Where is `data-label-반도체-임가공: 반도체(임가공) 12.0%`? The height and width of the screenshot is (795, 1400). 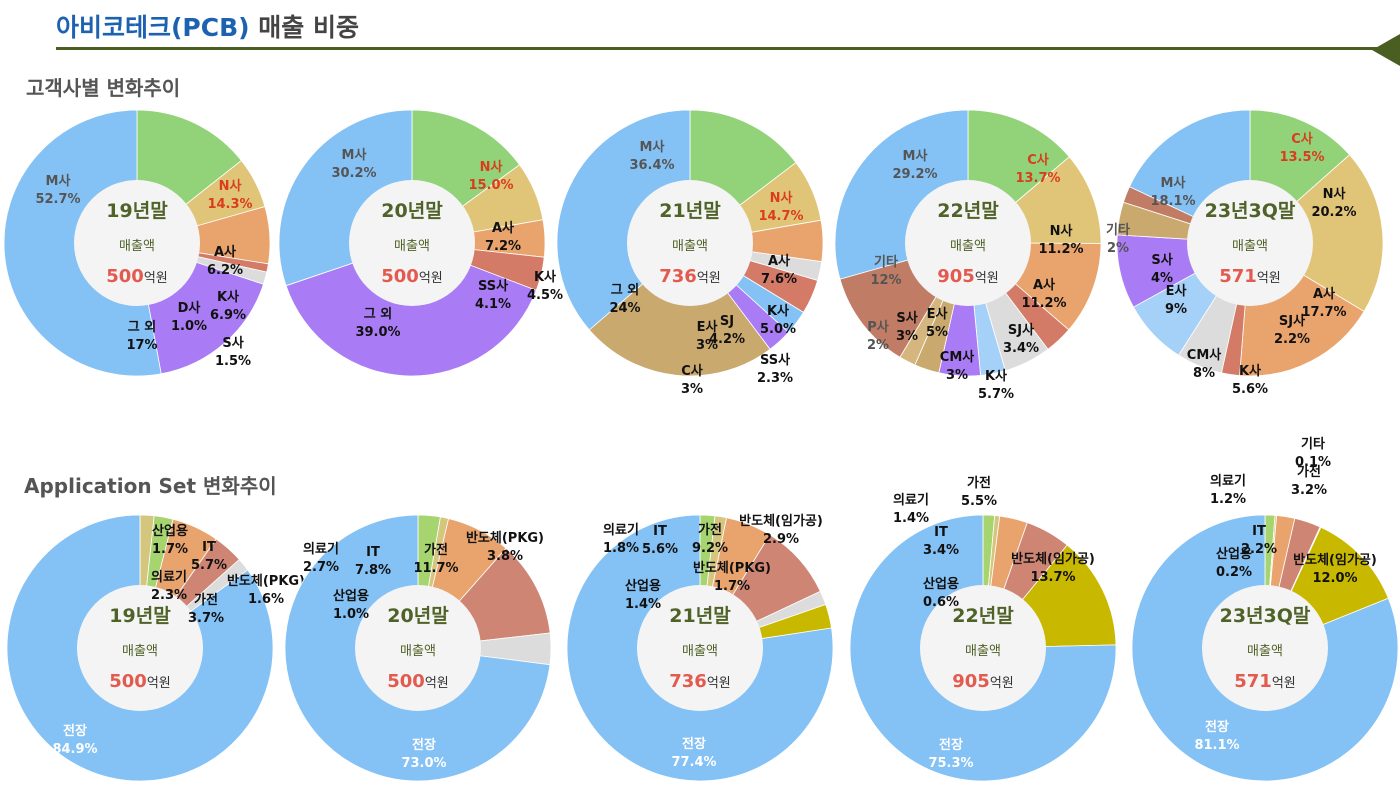
data-label-반도체-임가공: 반도체(임가공) 12.0% is located at coordinates (1335, 569).